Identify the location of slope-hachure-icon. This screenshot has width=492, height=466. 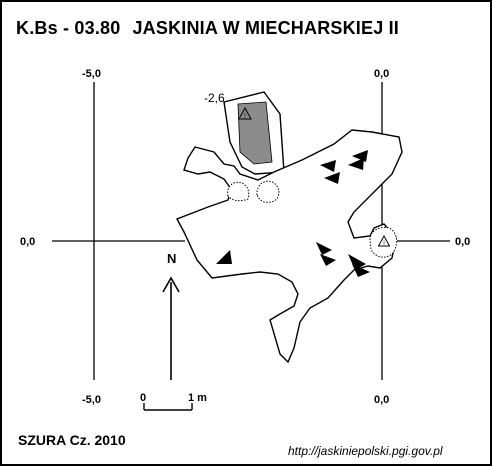
(293, 213).